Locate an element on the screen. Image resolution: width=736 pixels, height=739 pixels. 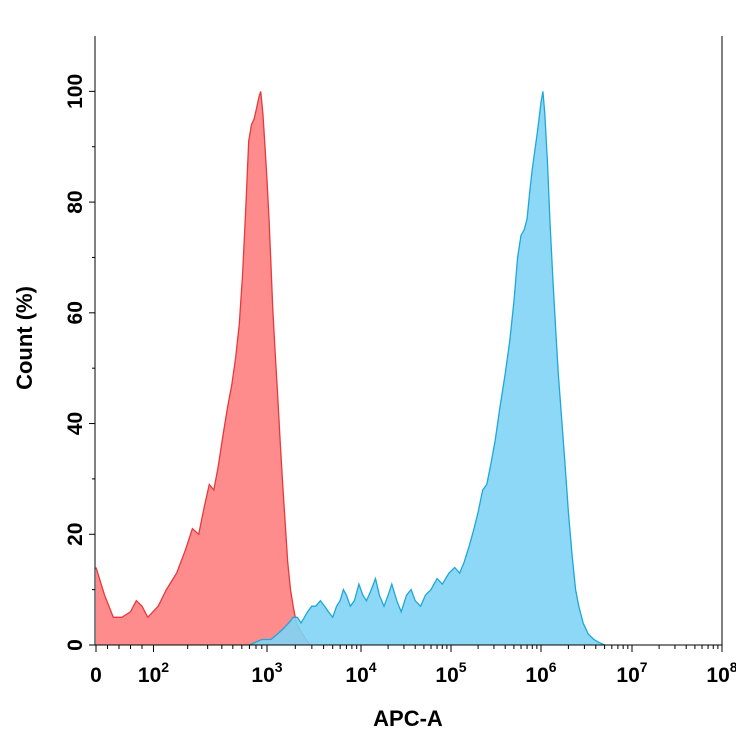
x-tick-label-108: 10⁸ is located at coordinates (721, 673).